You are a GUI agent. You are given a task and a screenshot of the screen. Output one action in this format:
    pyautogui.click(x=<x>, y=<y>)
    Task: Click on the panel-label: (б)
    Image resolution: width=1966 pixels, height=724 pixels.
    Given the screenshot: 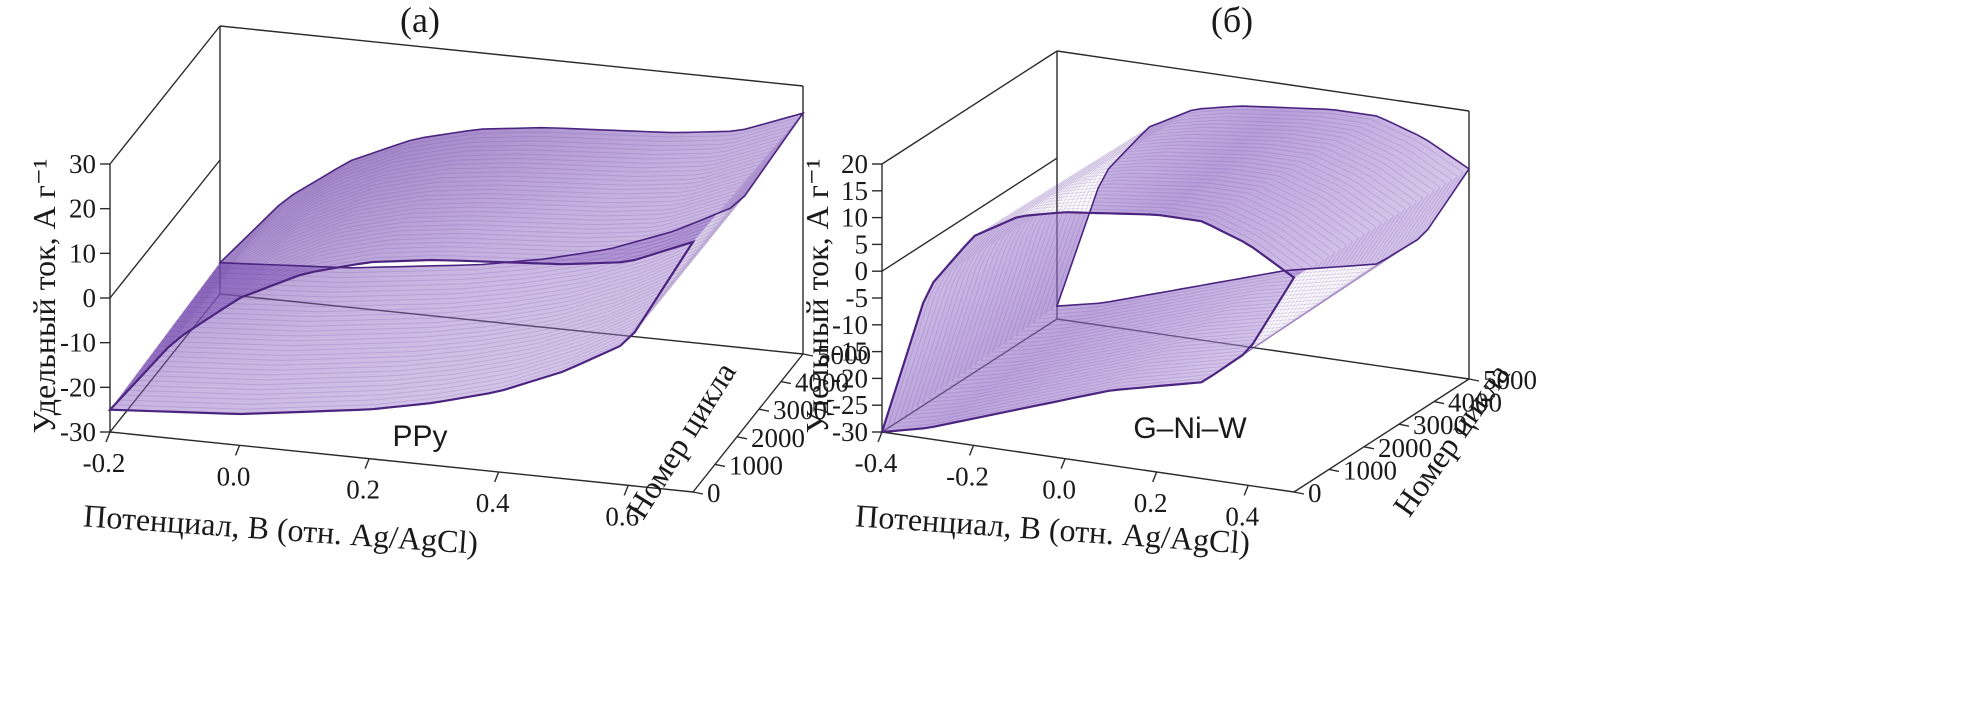 What is the action you would take?
    pyautogui.click(x=1232, y=20)
    